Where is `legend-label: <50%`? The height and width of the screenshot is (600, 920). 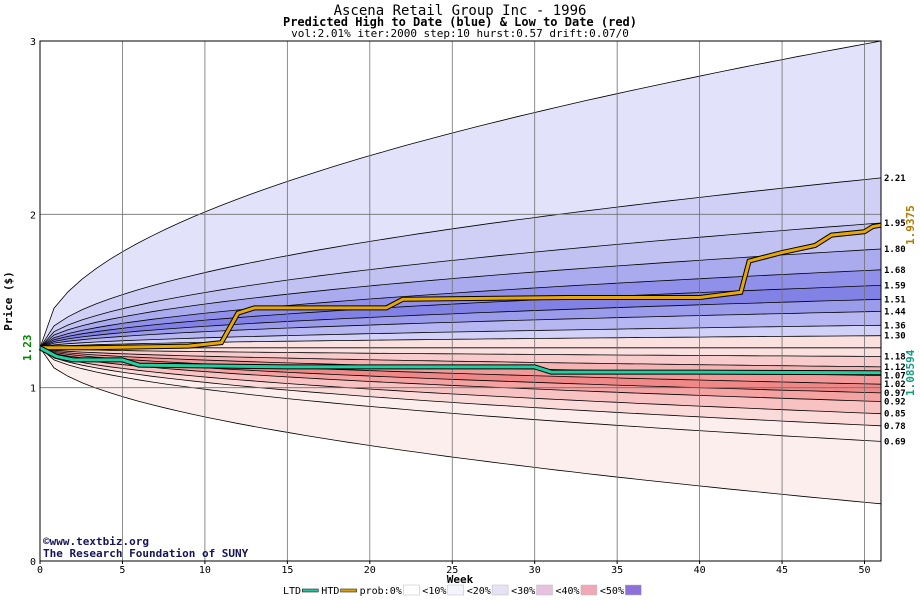
legend-label: <50% is located at coordinates (612, 591).